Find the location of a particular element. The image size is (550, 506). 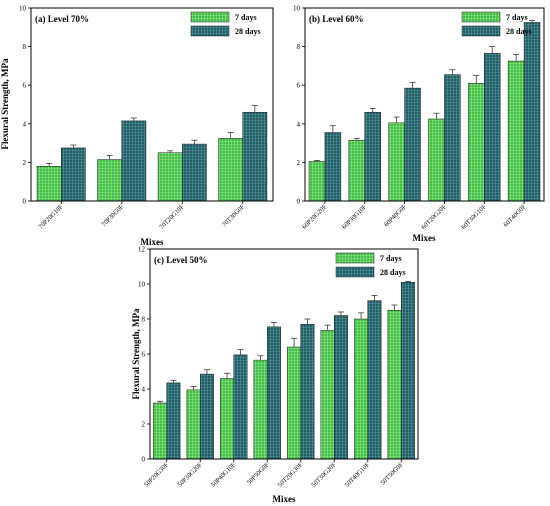

chart-title: (c) Level 50% is located at coordinates (180, 260).